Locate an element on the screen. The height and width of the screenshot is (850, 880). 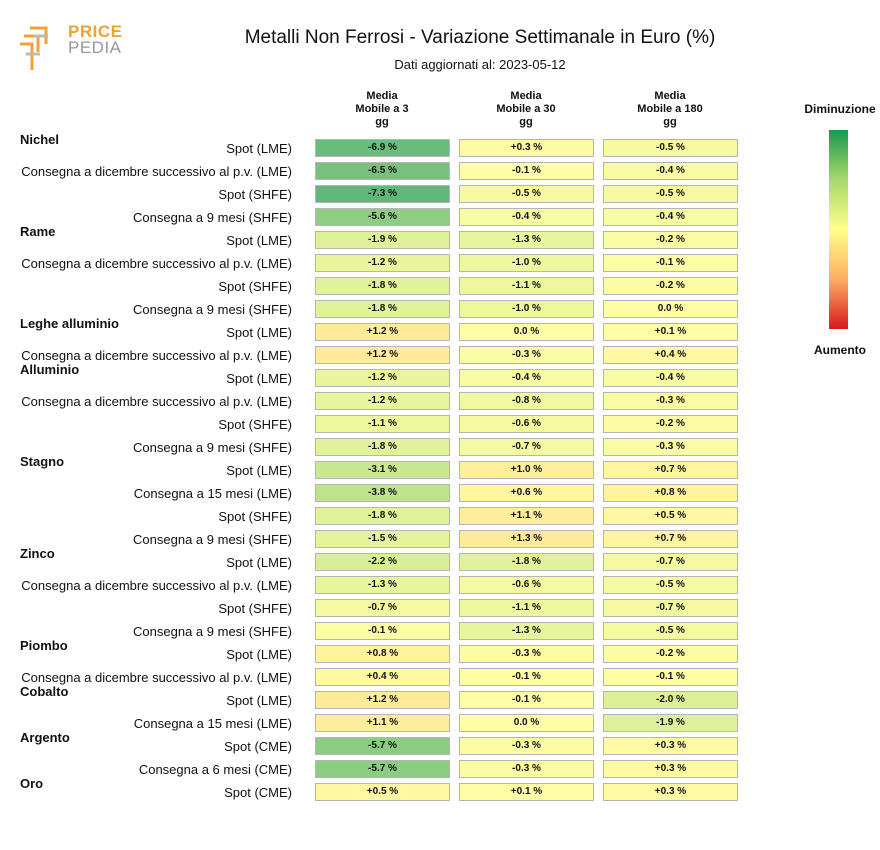
table-row: Piombo Spot (LME) +0.8 % -0.3 % -0.2 % is located at coordinates (380, 652).